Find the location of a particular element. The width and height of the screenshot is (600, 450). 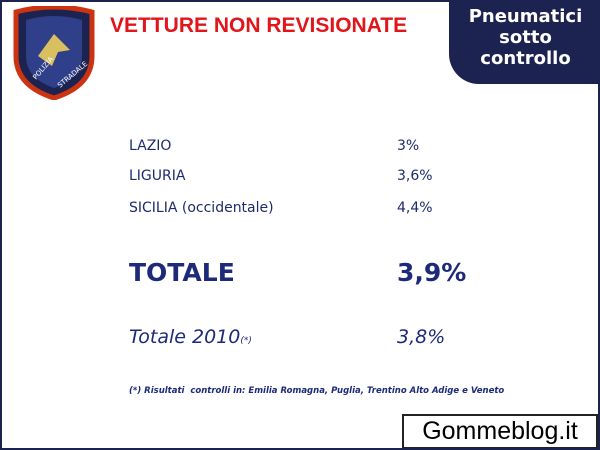

row-label: SICILIA (occidentale) is located at coordinates (201, 208).